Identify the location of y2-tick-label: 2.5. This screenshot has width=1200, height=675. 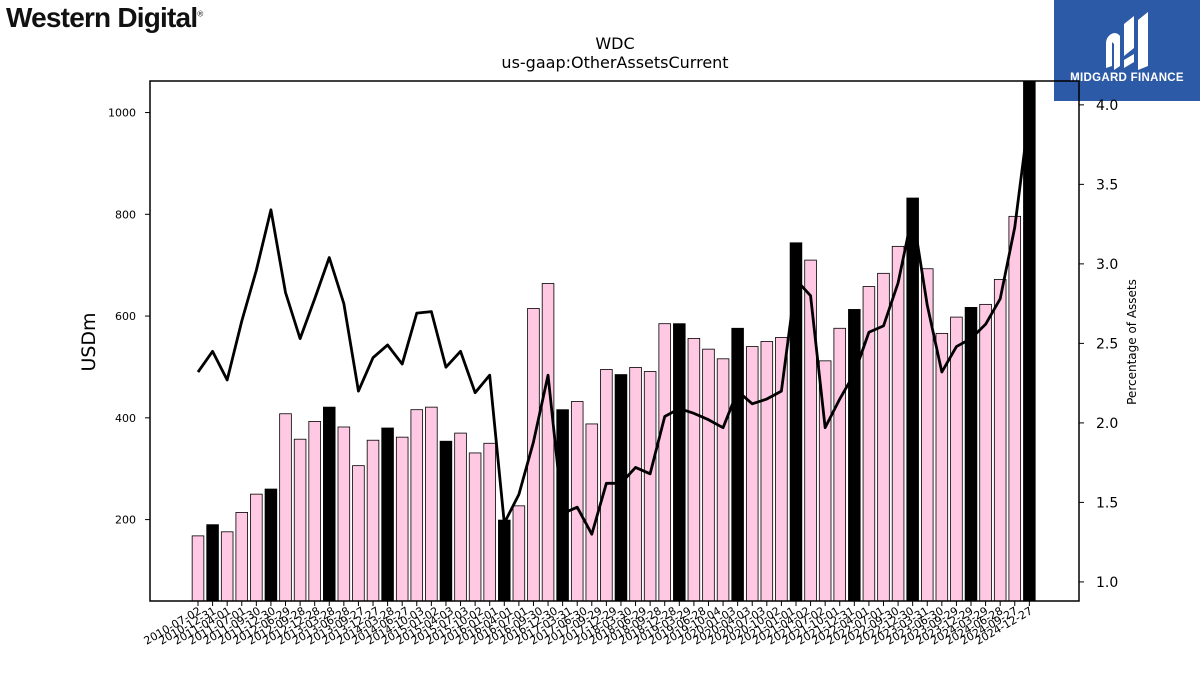
(1107, 344).